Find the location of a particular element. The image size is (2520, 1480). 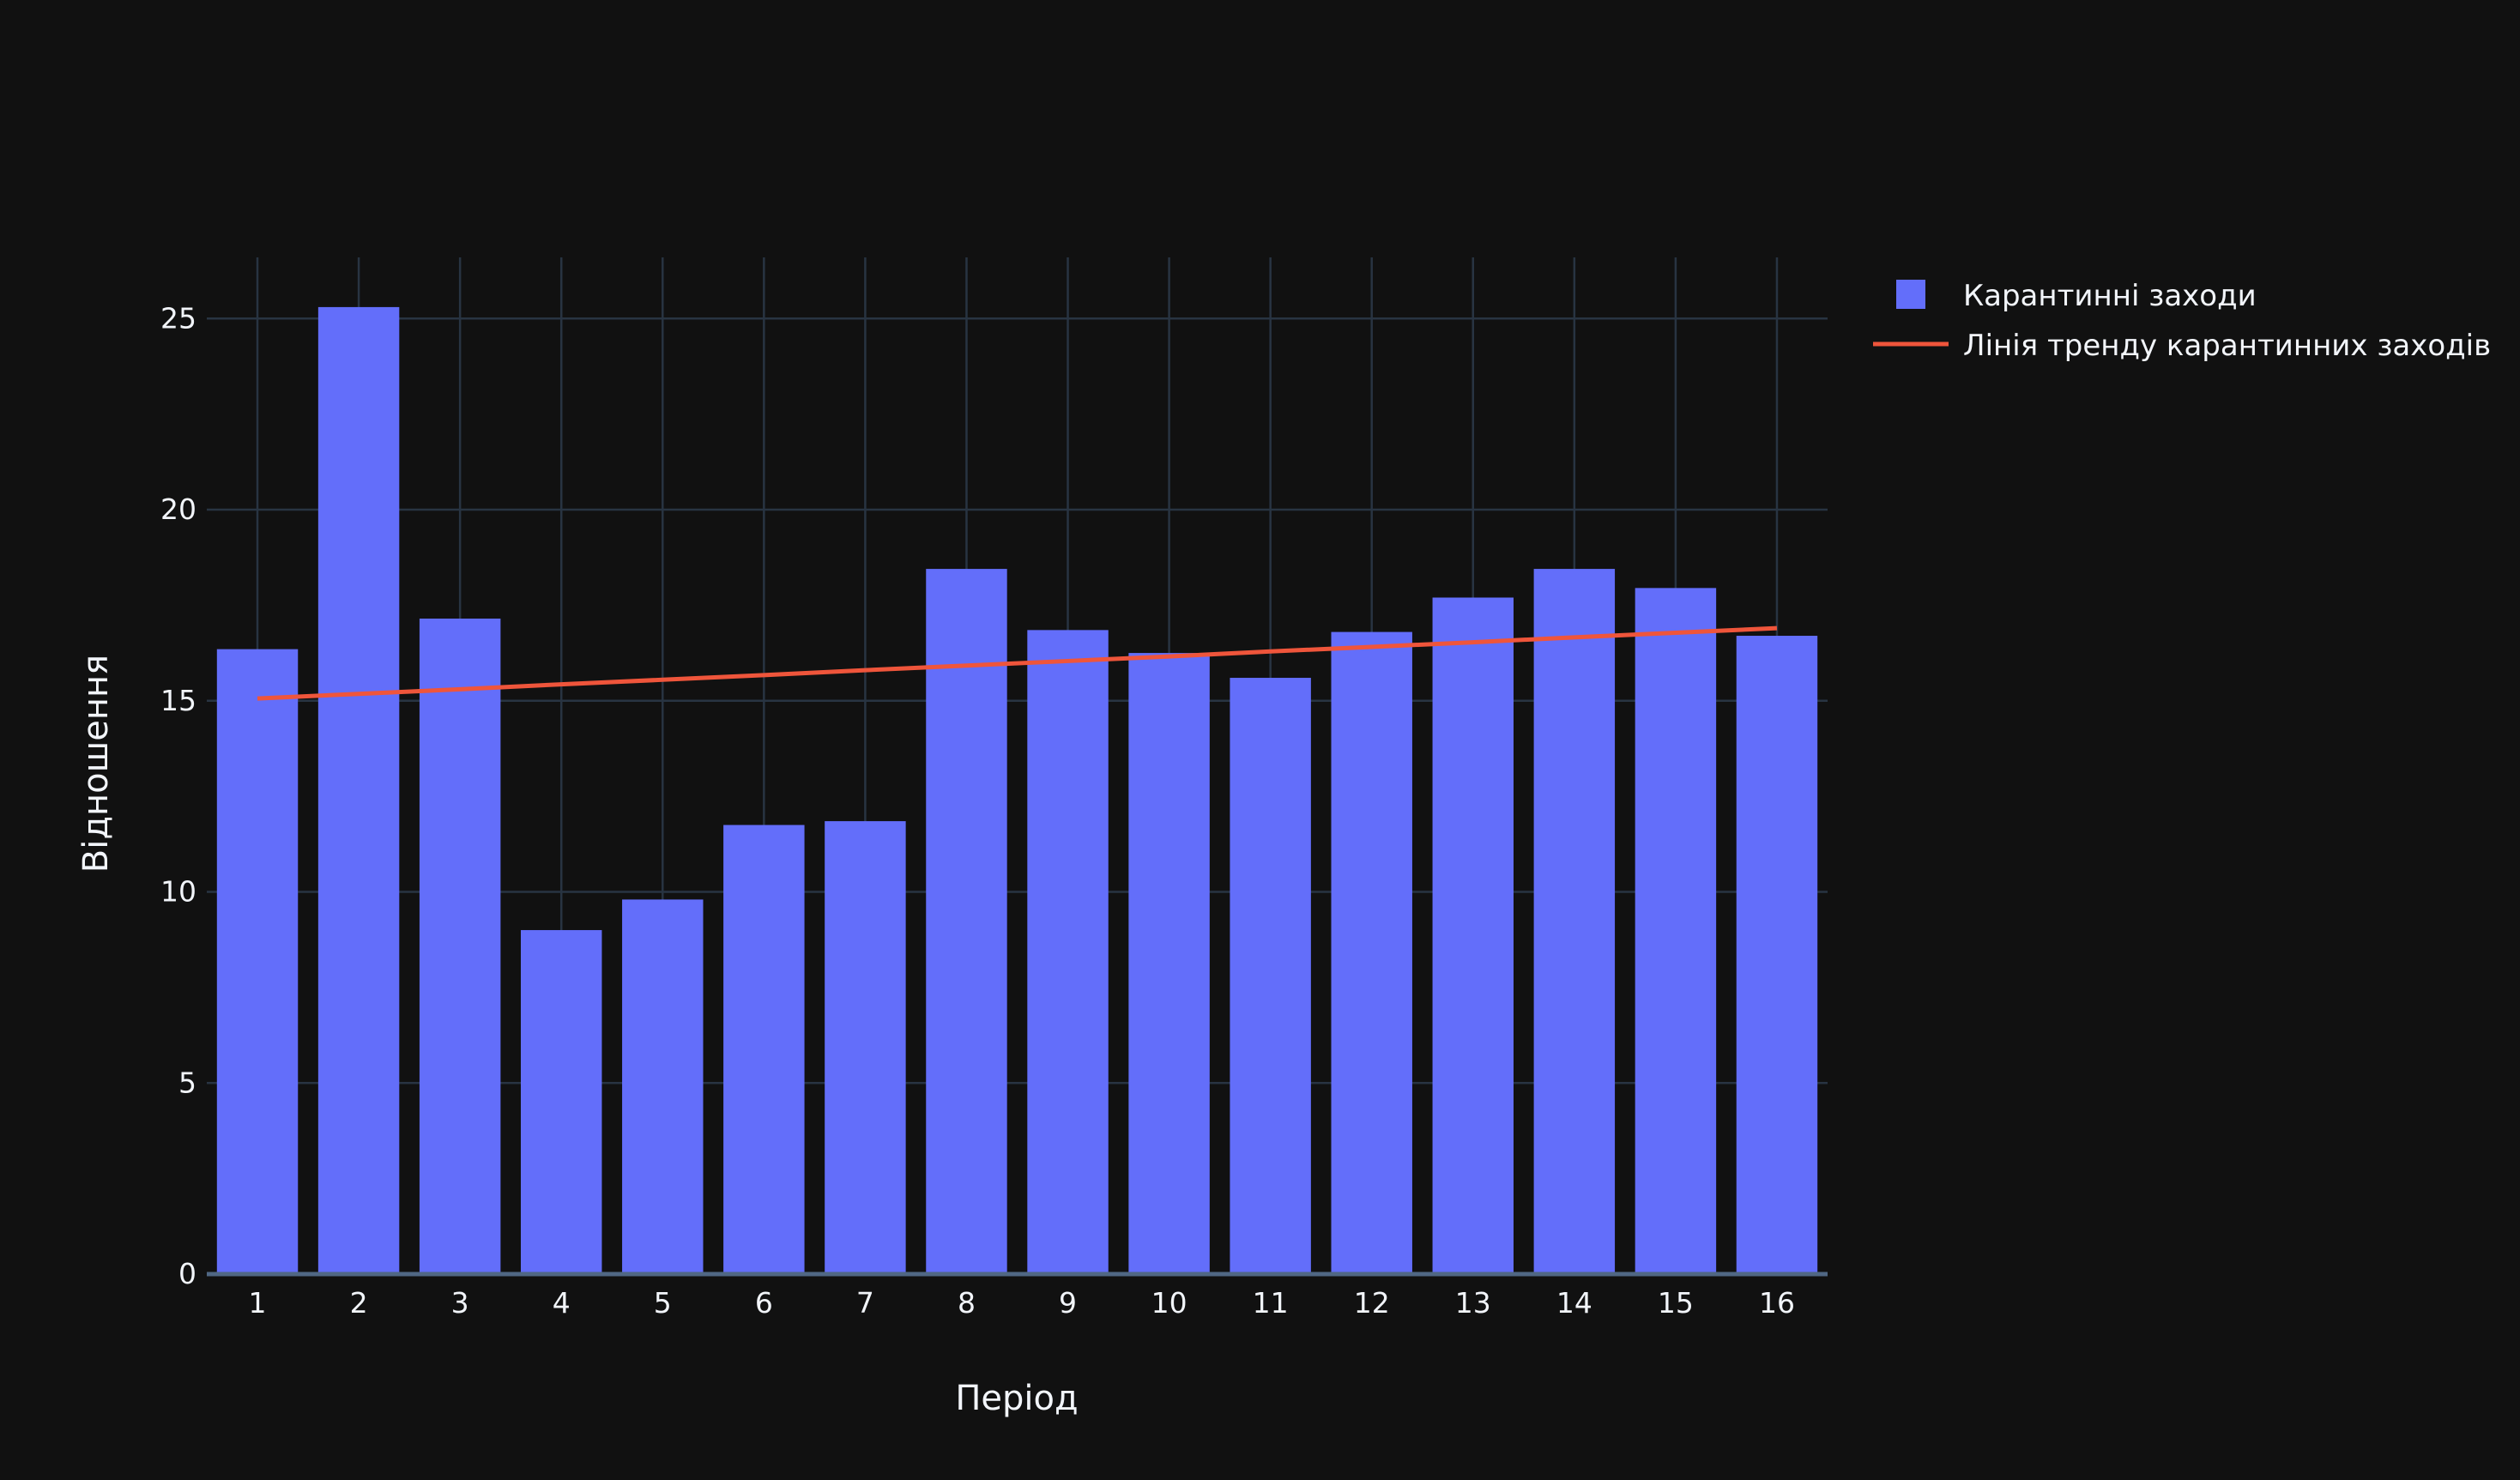

x-tick-label: 3 is located at coordinates (460, 1303).